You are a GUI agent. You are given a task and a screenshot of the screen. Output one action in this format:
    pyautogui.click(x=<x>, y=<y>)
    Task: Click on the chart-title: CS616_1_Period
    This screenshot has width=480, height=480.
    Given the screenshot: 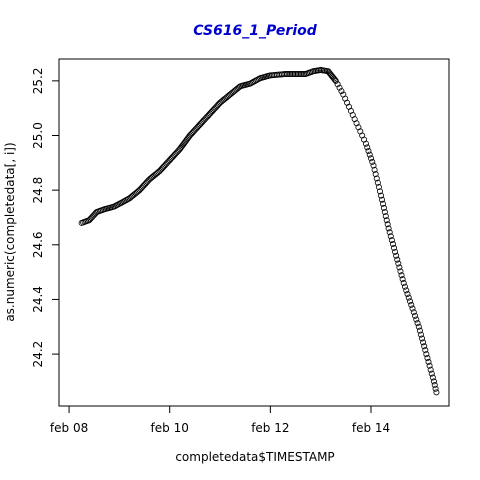 What is the action you would take?
    pyautogui.click(x=255, y=31)
    